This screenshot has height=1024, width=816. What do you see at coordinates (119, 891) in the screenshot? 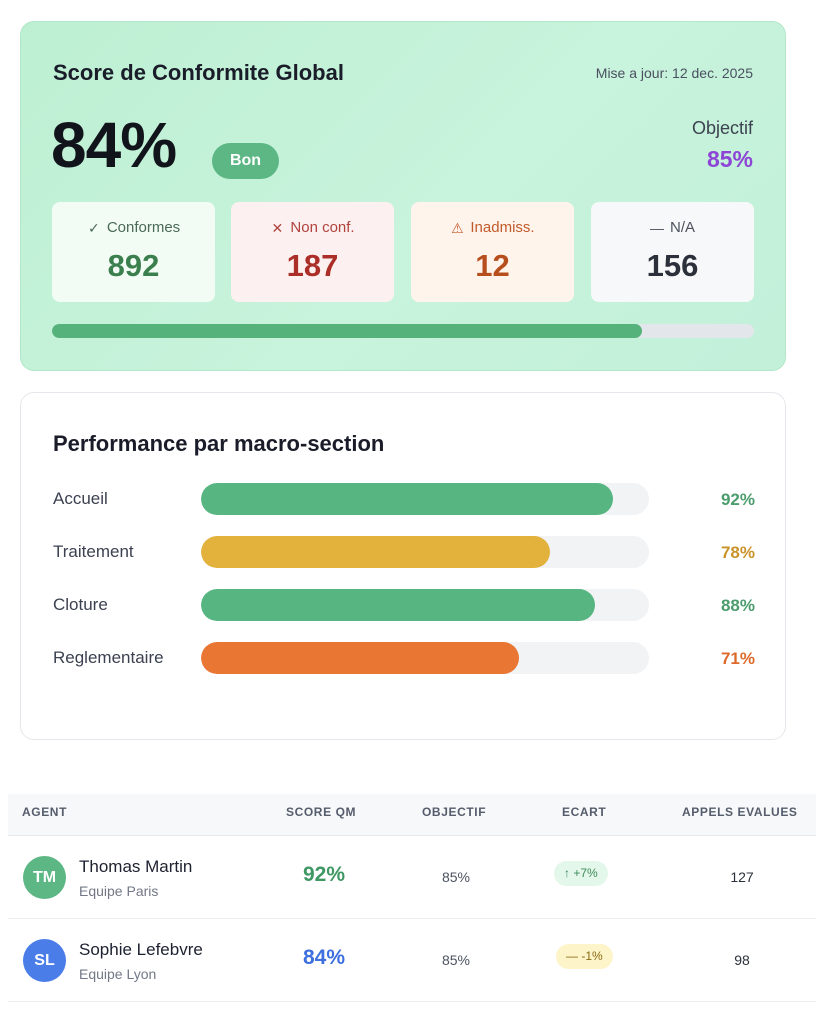
I see `agent-team: Equipe Paris` at bounding box center [119, 891].